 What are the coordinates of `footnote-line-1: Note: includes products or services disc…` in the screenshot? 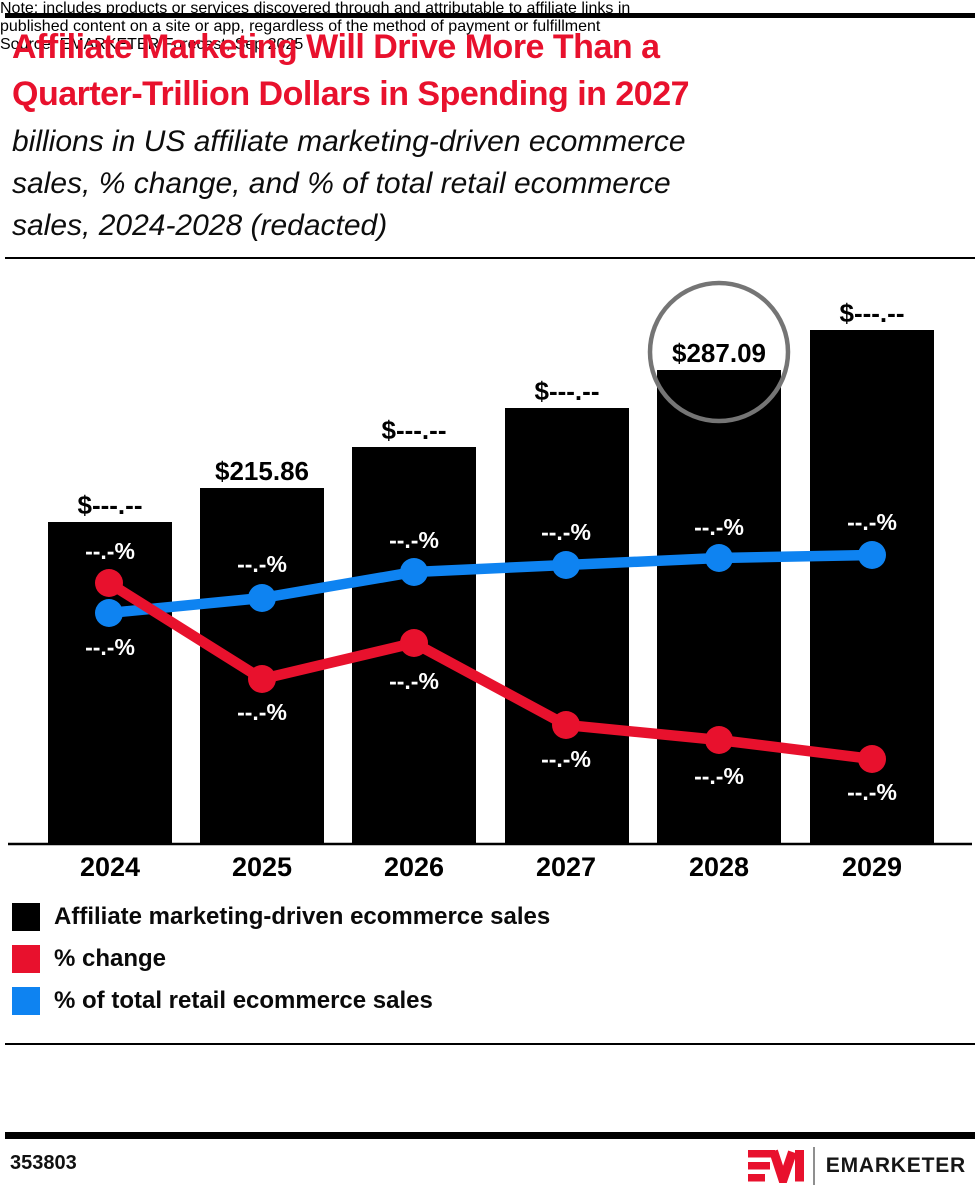 It's located at (315, 8).